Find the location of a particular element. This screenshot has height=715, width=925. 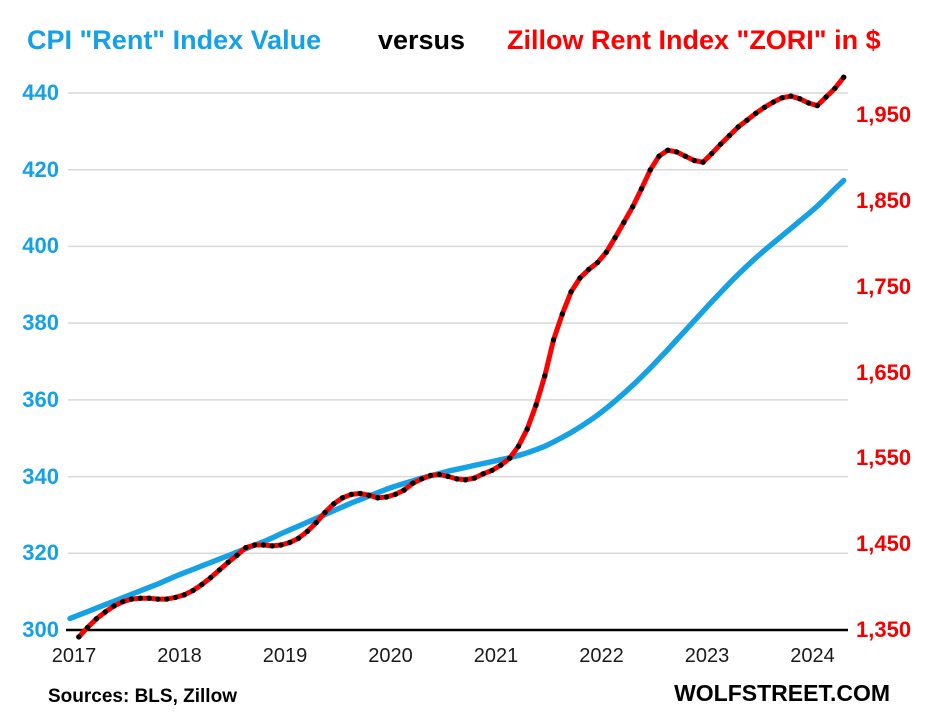

right-axis-label-1650: 1,650 is located at coordinates (884, 372).